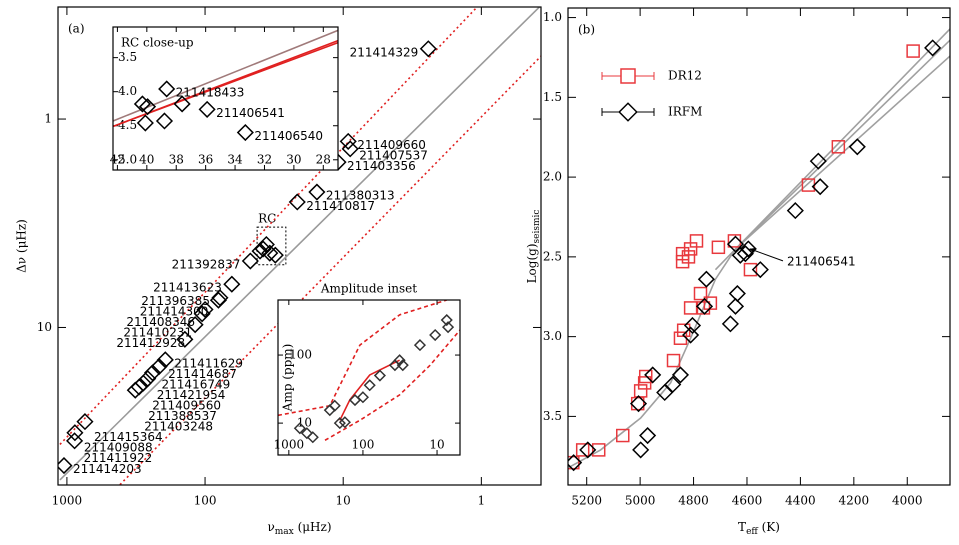  Describe the element at coordinates (150, 343) in the screenshot. I see `point-label: 211412928` at that location.